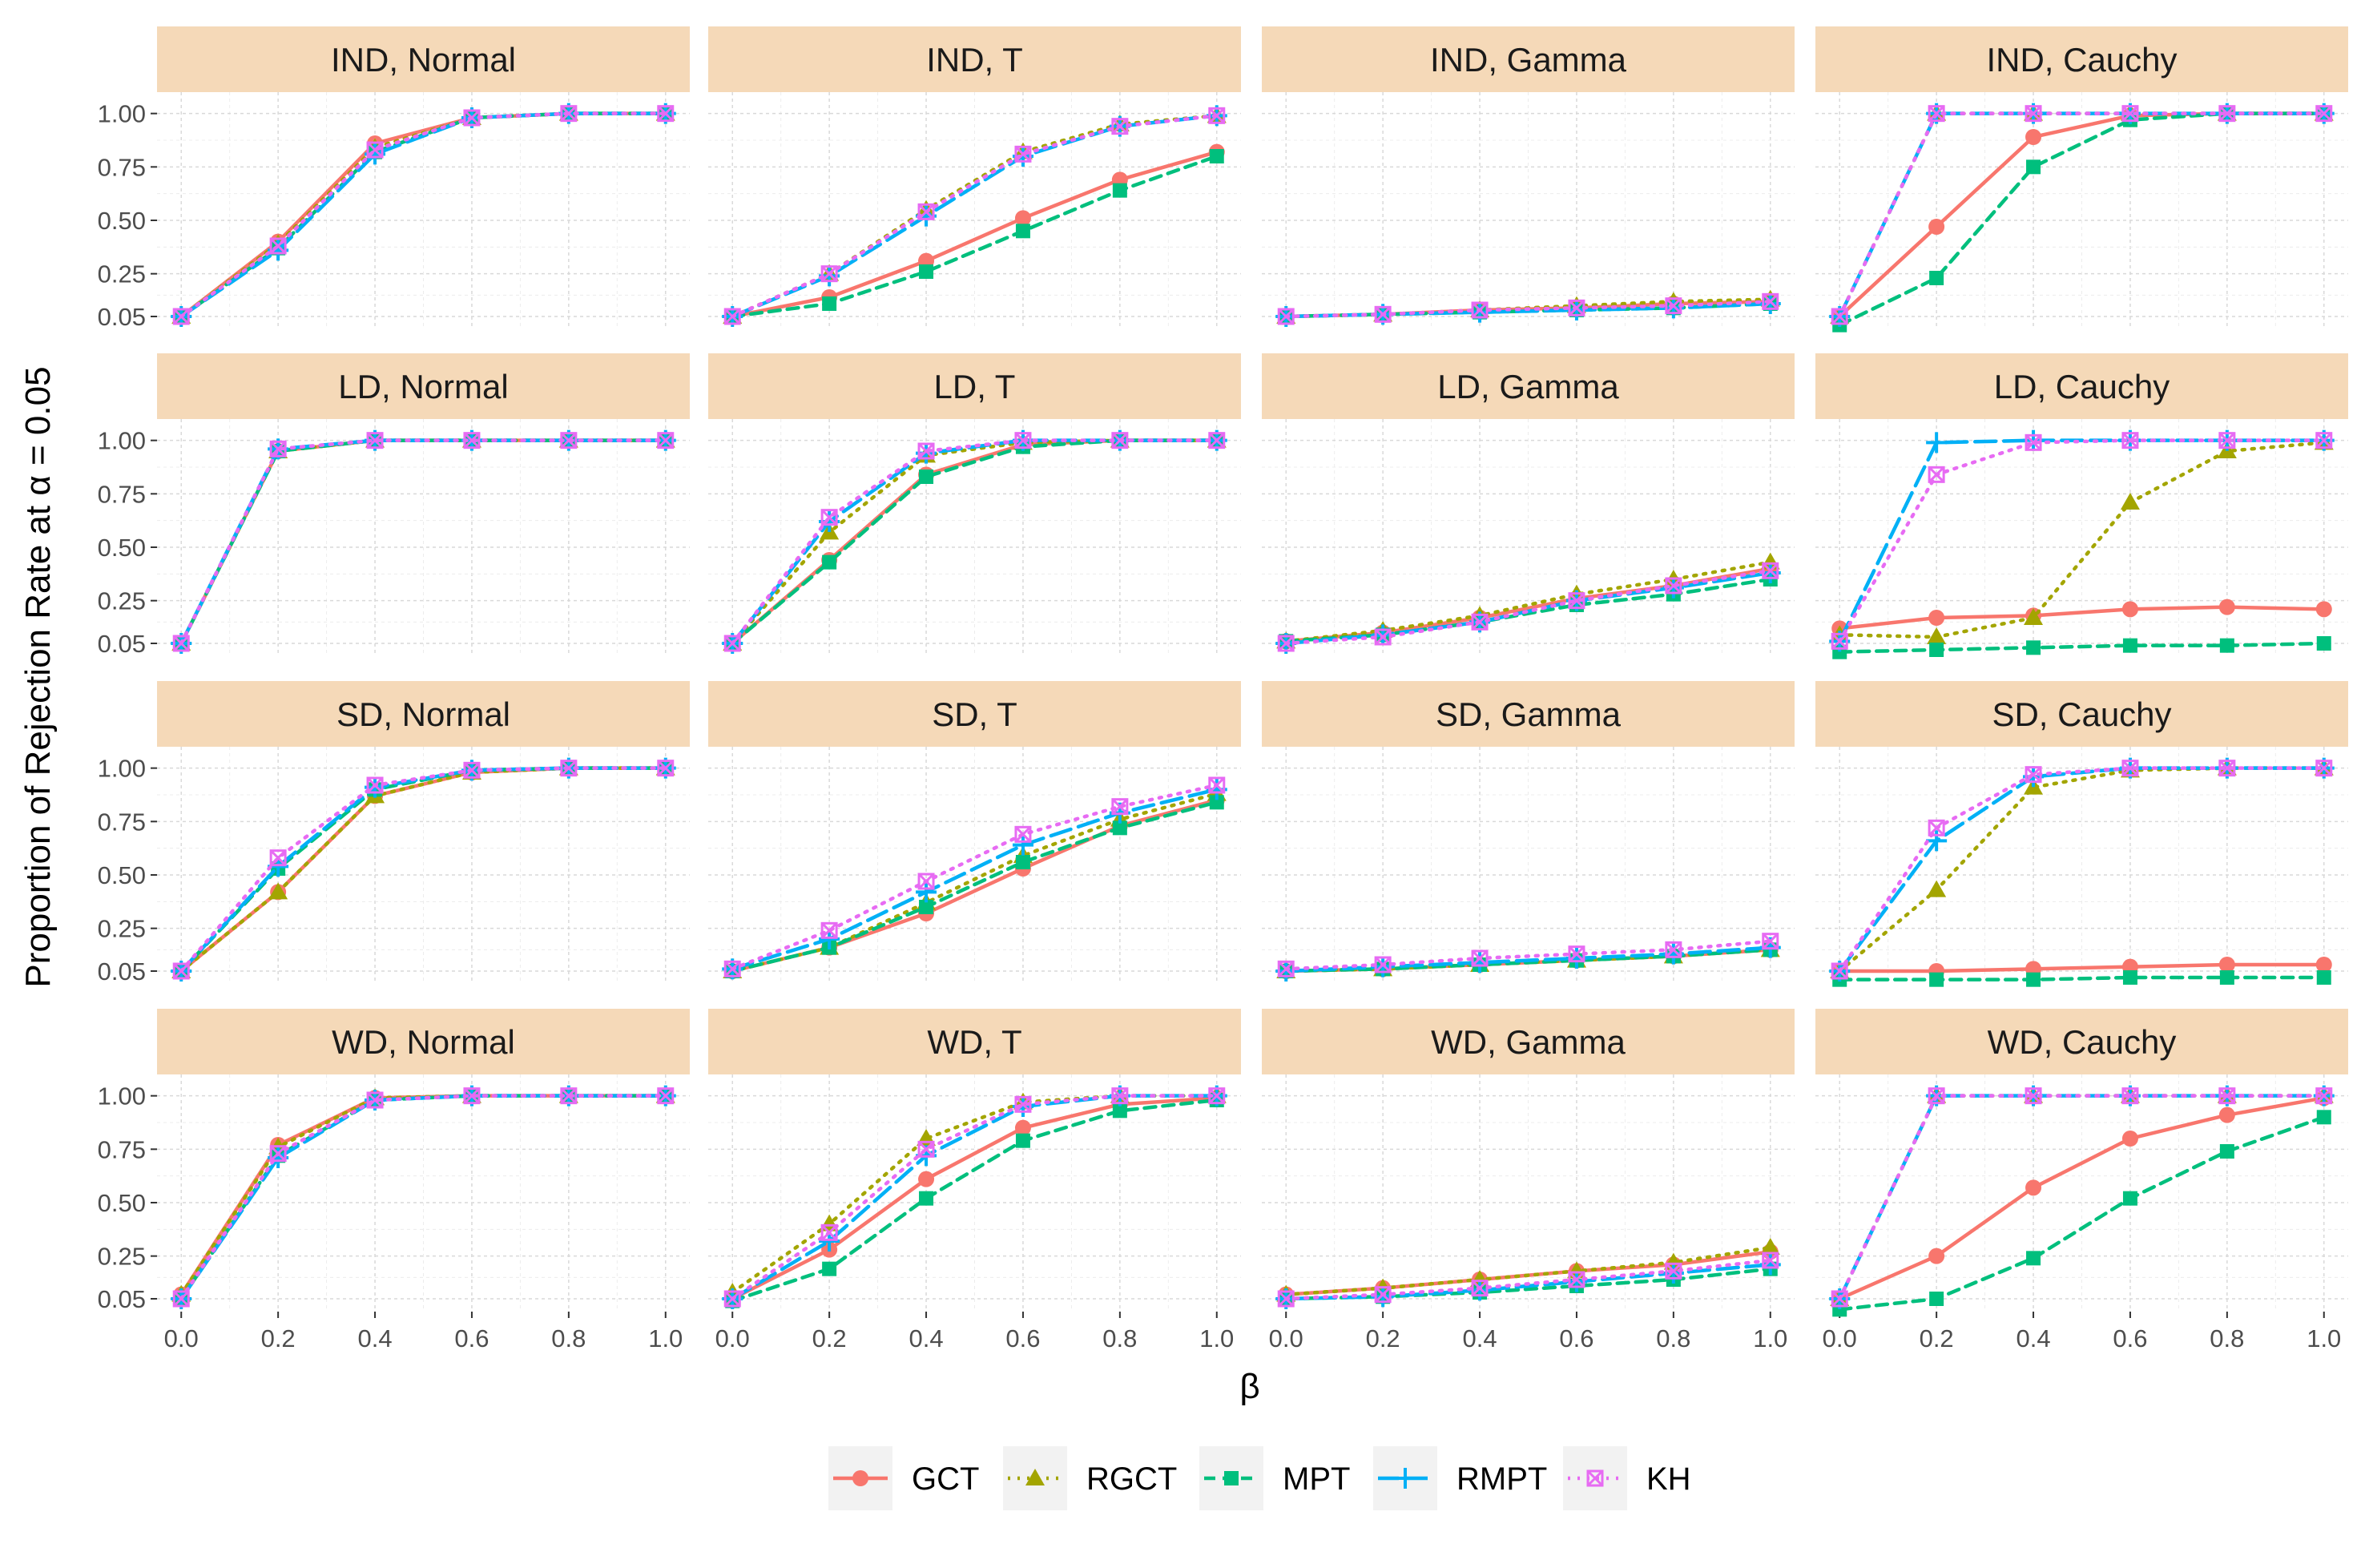 The width and height of the screenshot is (2369, 1568). What do you see at coordinates (974, 60) in the screenshot?
I see `panel-strip-label: IND, T` at bounding box center [974, 60].